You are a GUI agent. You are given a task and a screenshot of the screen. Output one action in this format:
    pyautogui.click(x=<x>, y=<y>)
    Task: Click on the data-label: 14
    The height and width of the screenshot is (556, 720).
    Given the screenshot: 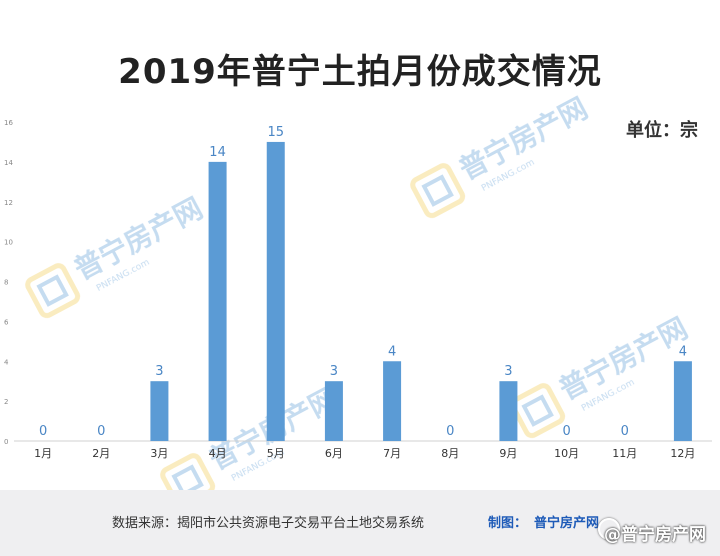 What is the action you would take?
    pyautogui.click(x=217, y=152)
    